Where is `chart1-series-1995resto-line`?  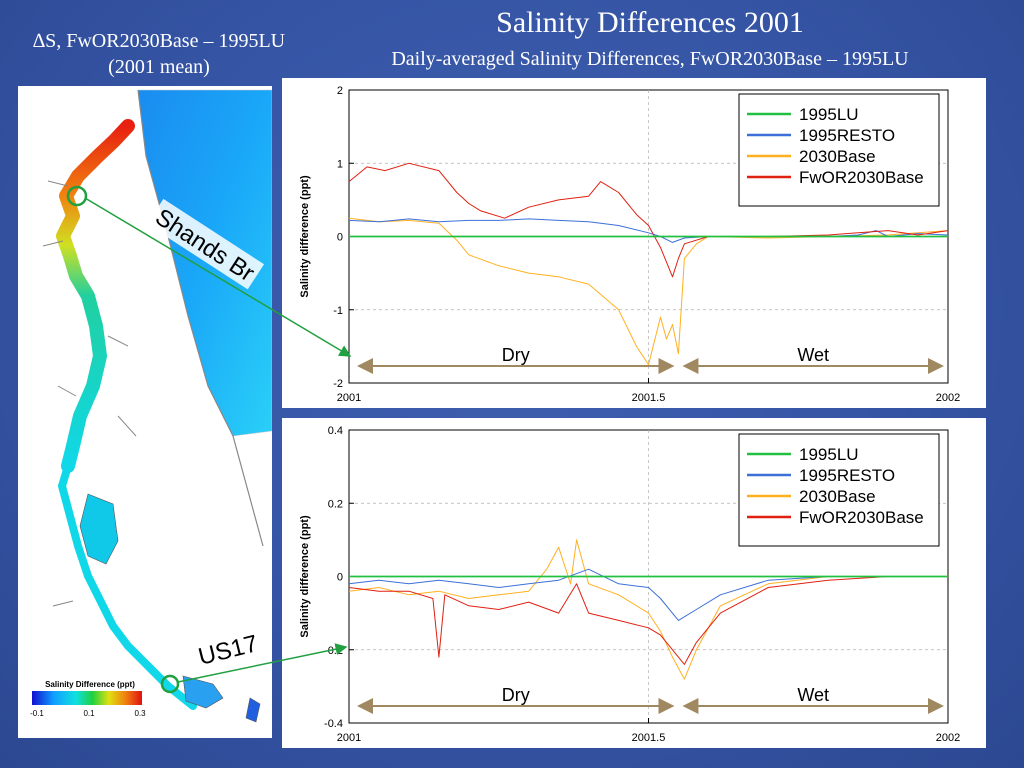
chart1-series-1995resto-line is located at coordinates (648, 594).